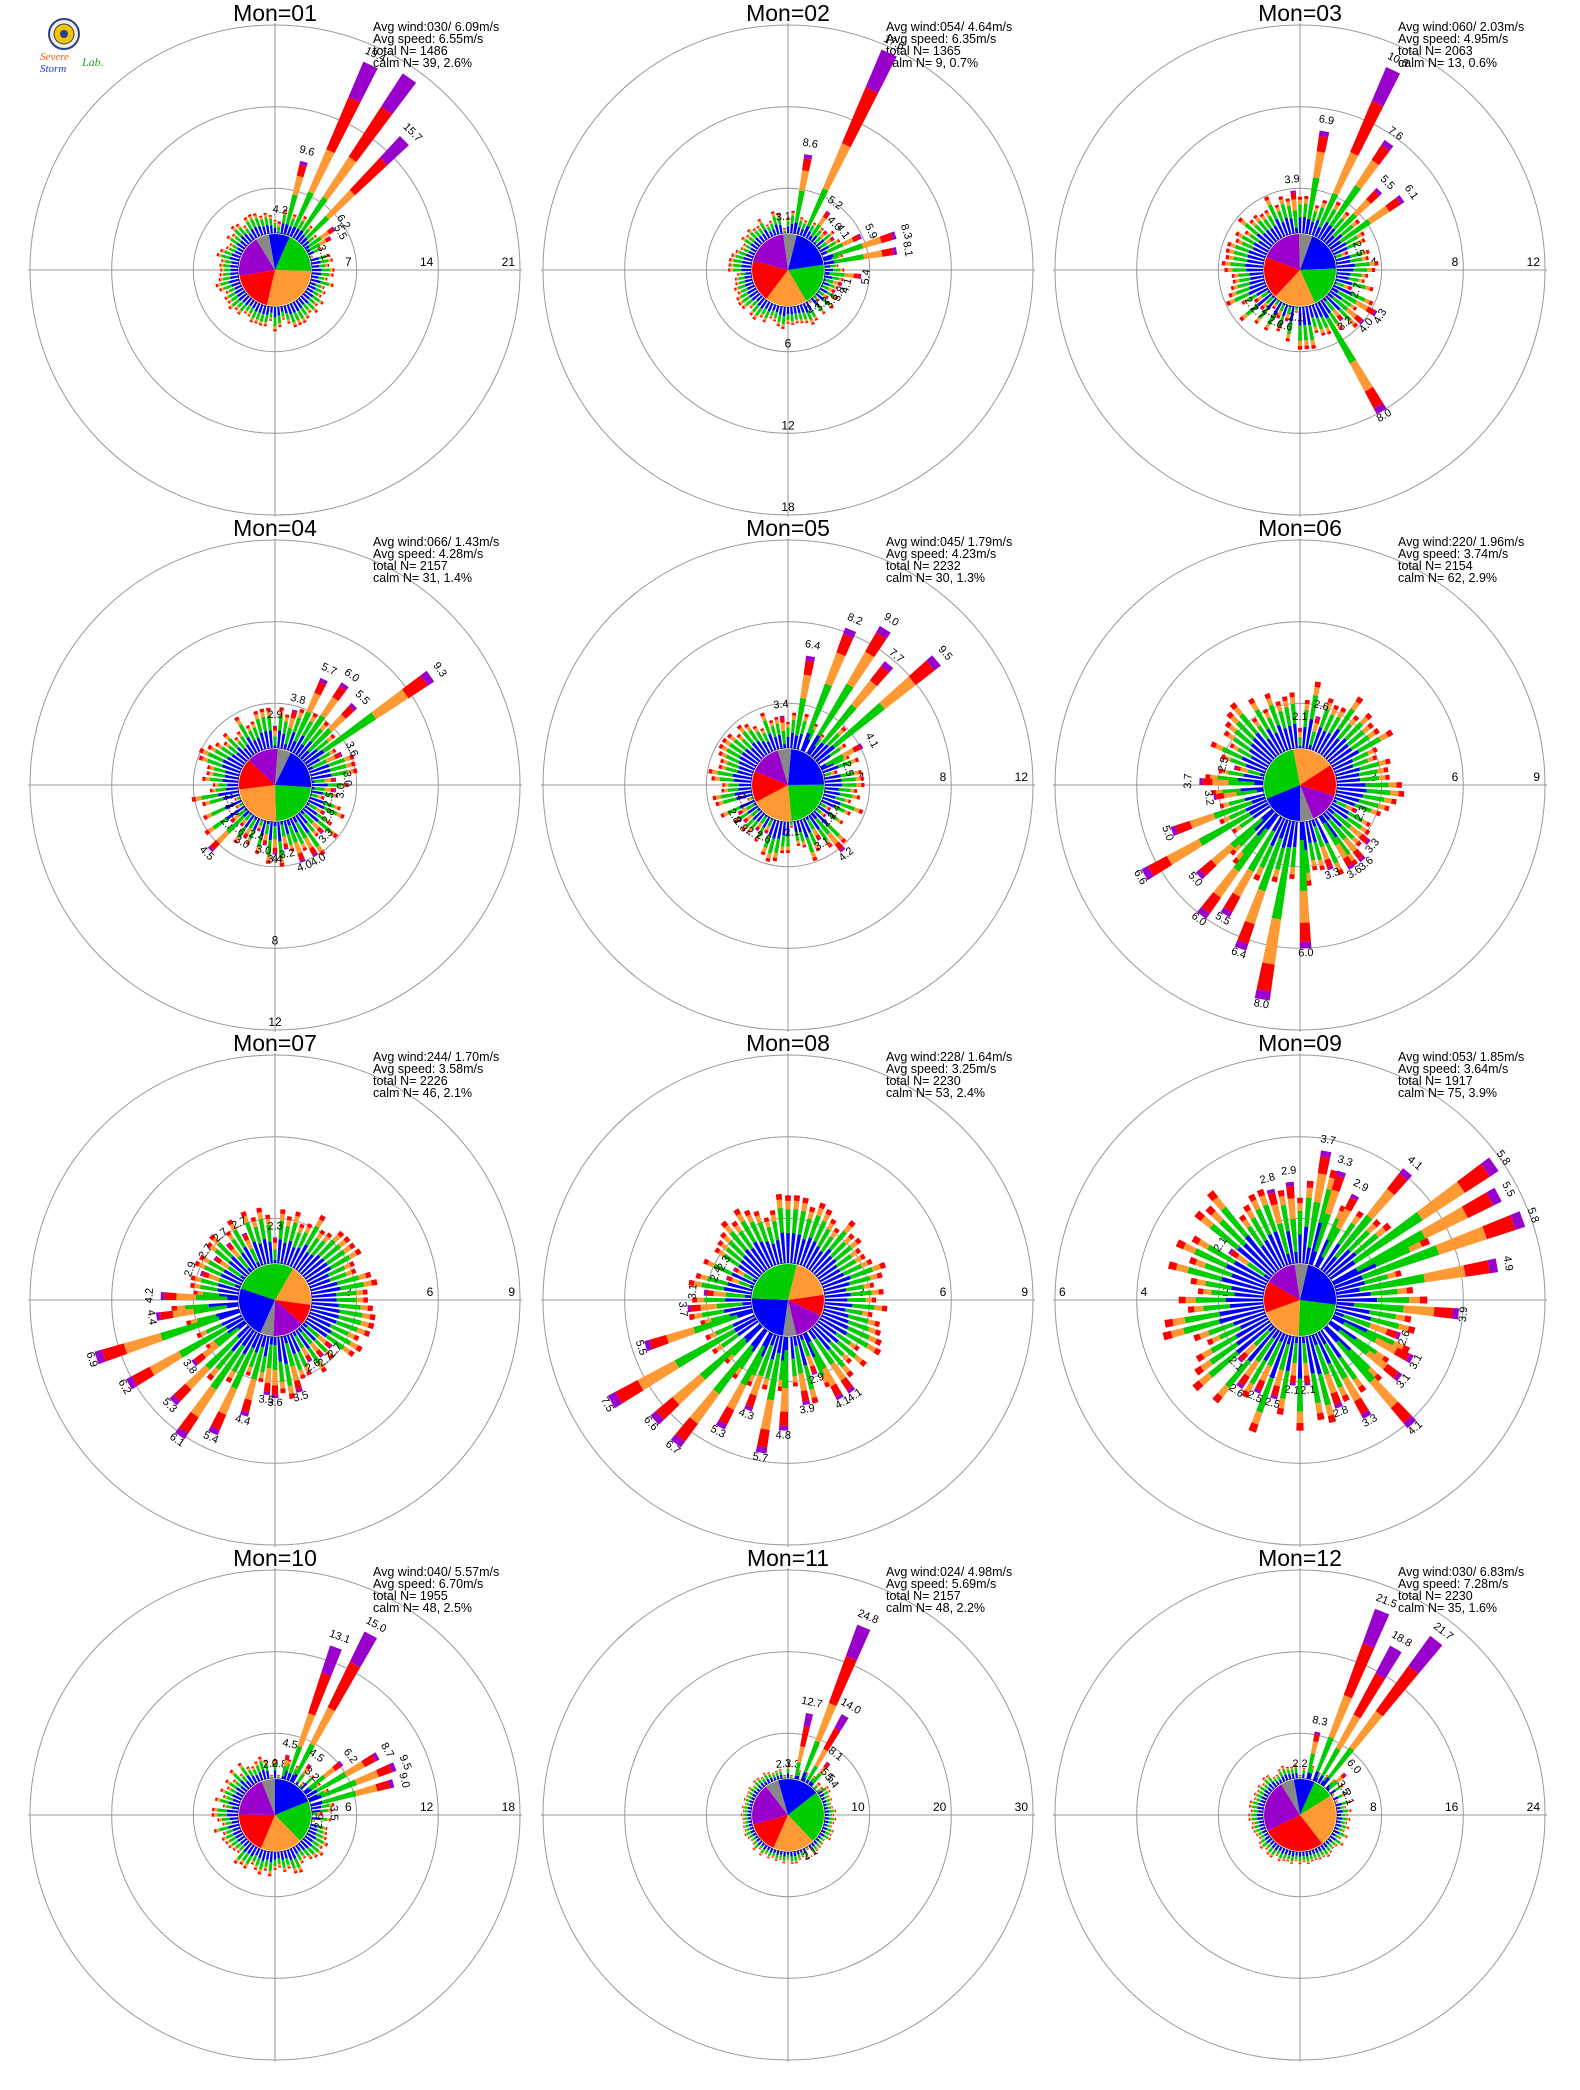 This screenshot has width=1580, height=2090. Describe the element at coordinates (329, 800) in the screenshot. I see `bar-value-label: 2.5` at that location.